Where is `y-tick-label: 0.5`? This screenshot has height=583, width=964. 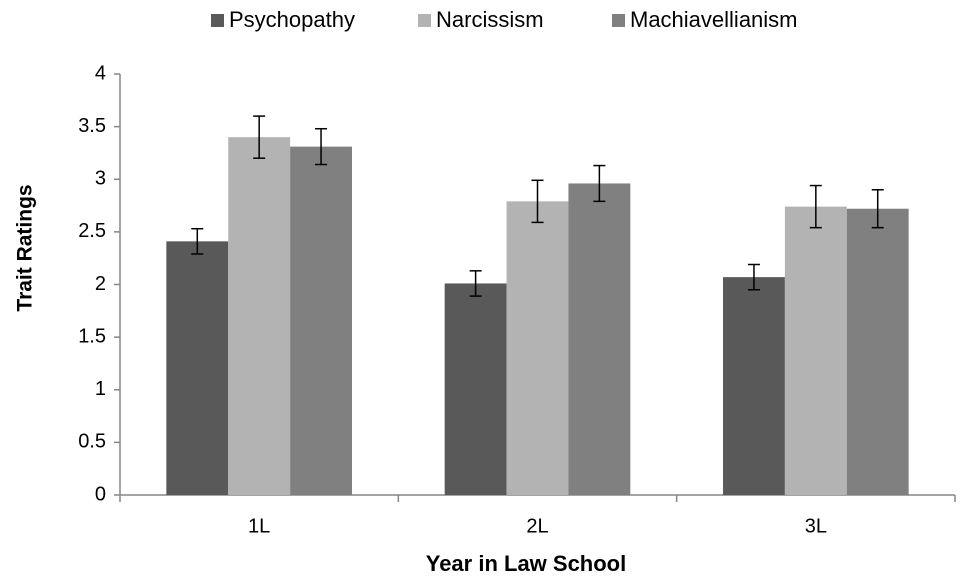 y-tick-label: 0.5 is located at coordinates (92, 442).